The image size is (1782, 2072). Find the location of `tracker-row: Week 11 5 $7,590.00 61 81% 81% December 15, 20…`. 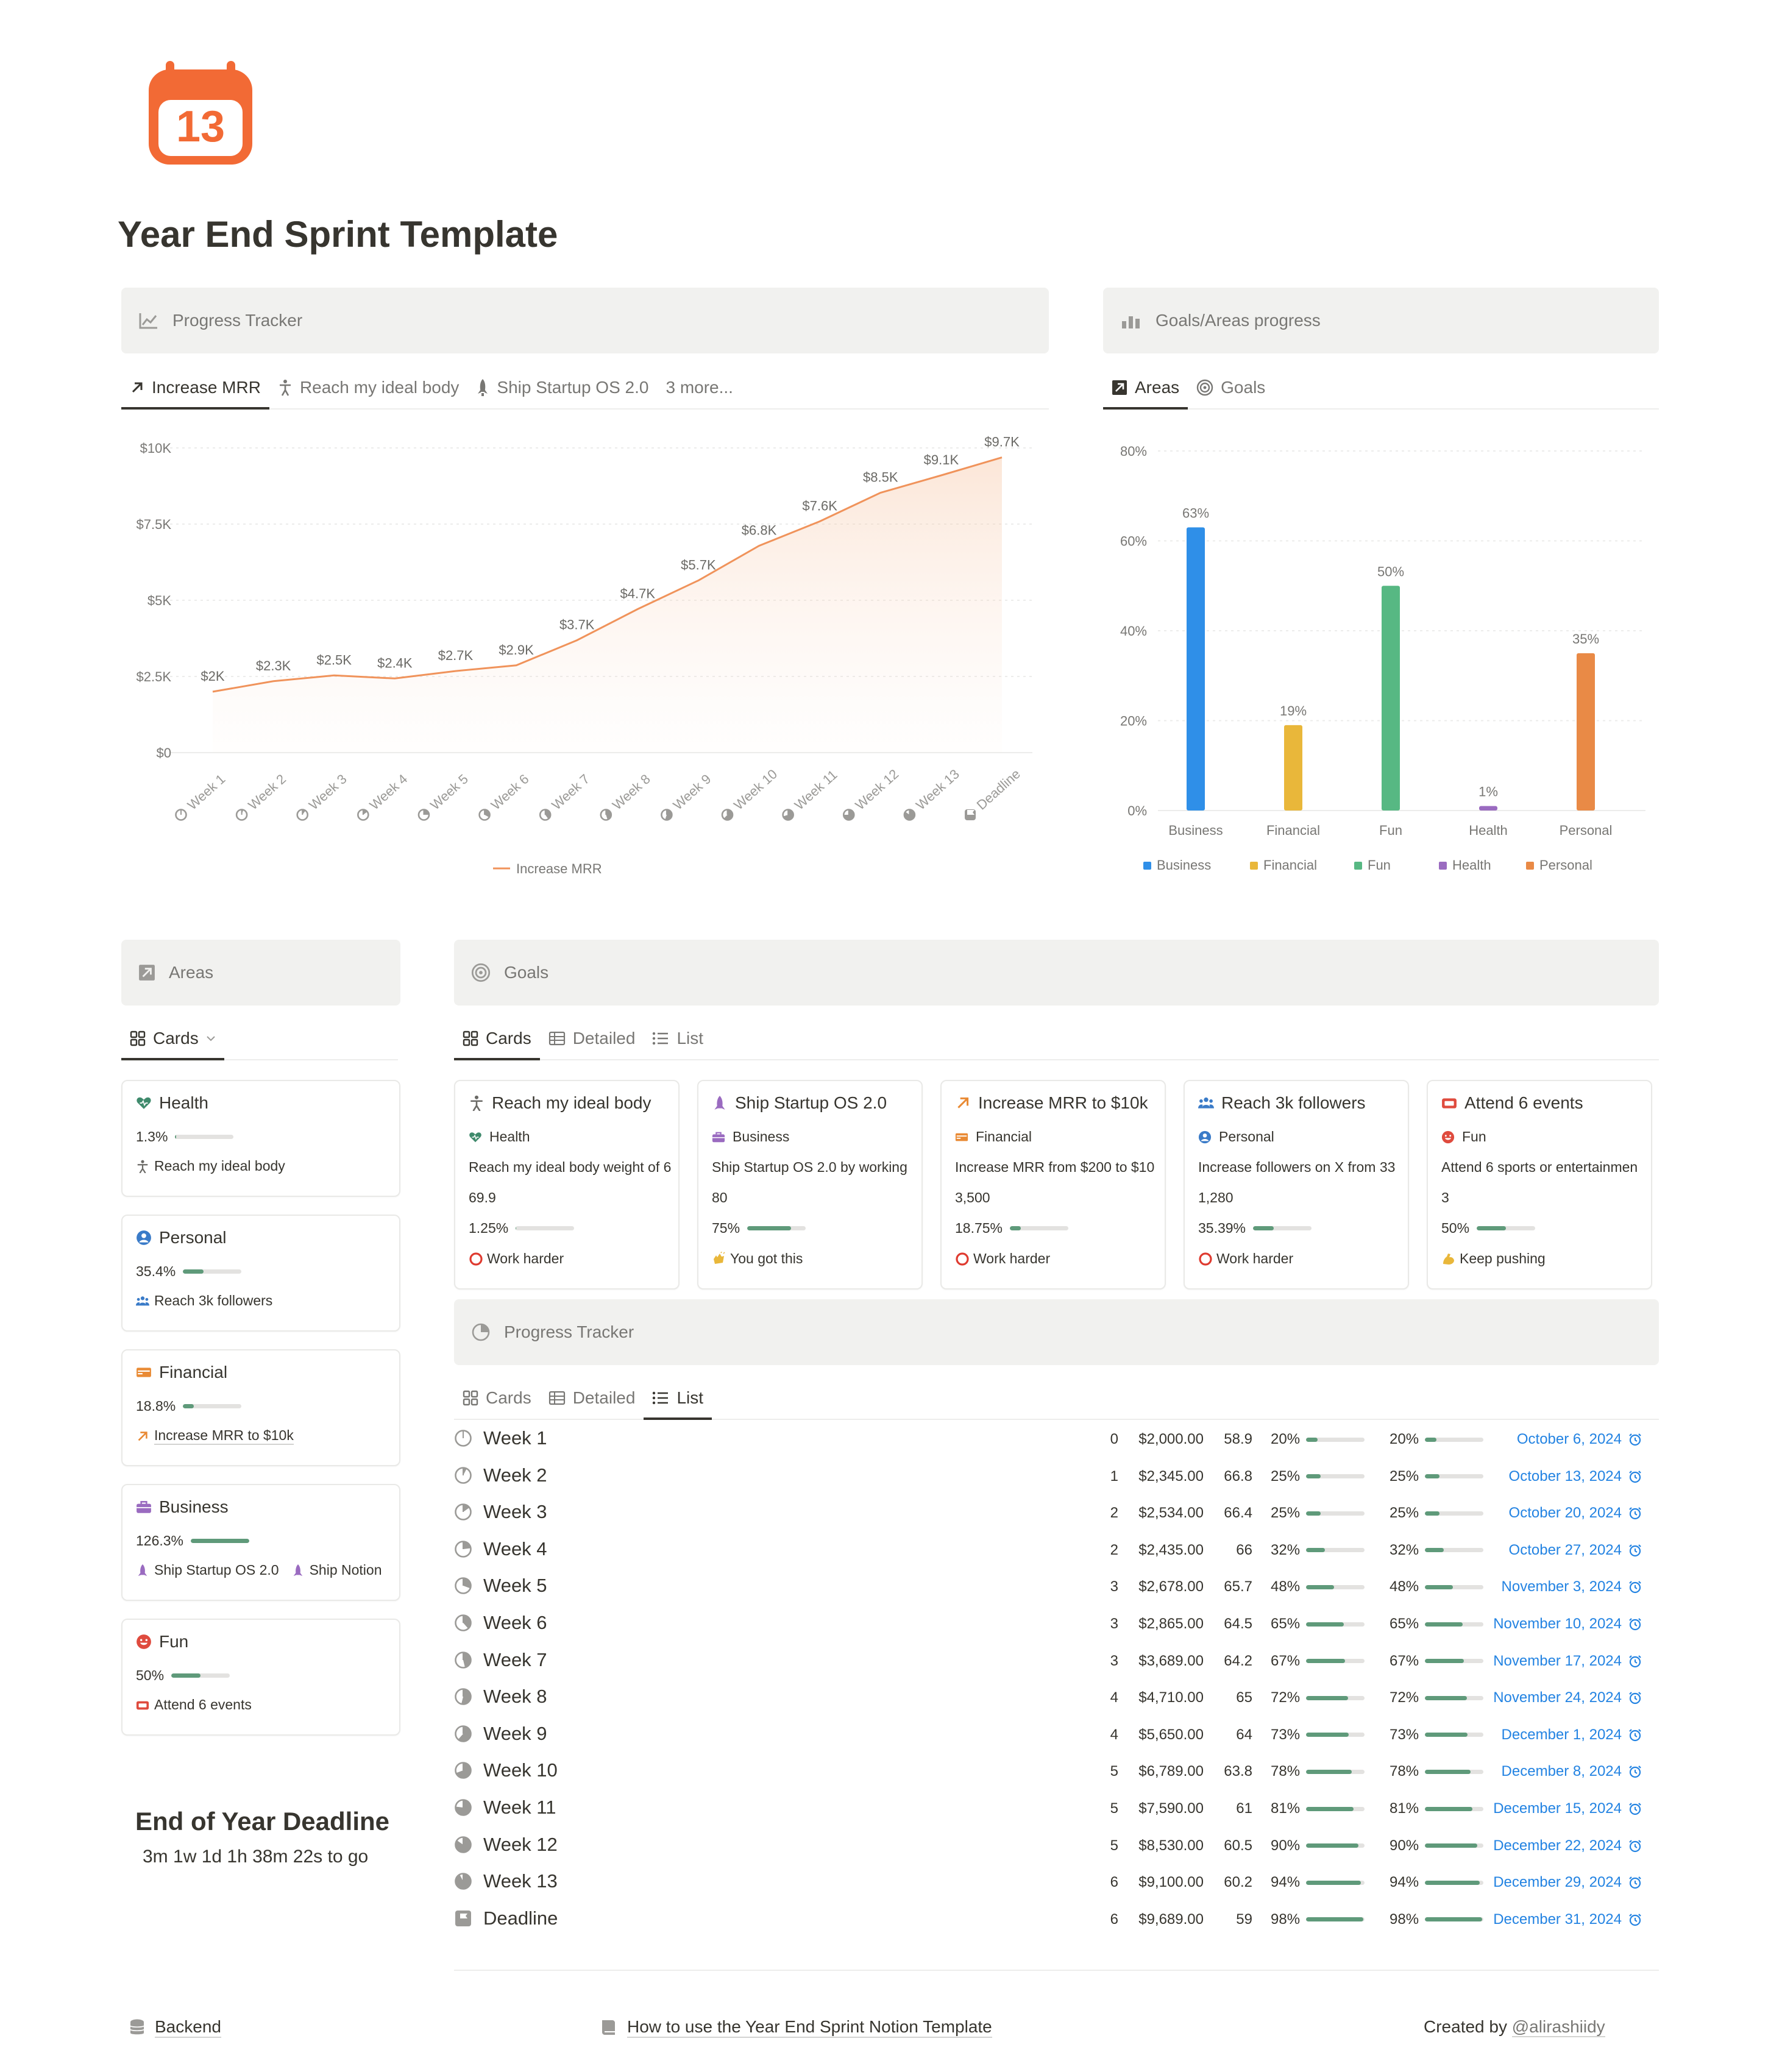

tracker-row: Week 11 5 $7,590.00 61 81% 81% December 15, 20… is located at coordinates (1057, 1808).